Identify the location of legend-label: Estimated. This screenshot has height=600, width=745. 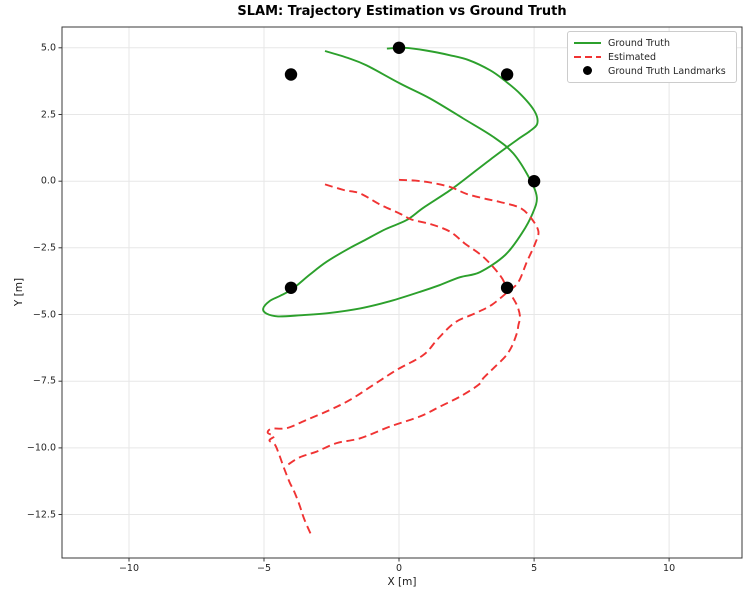
(632, 57).